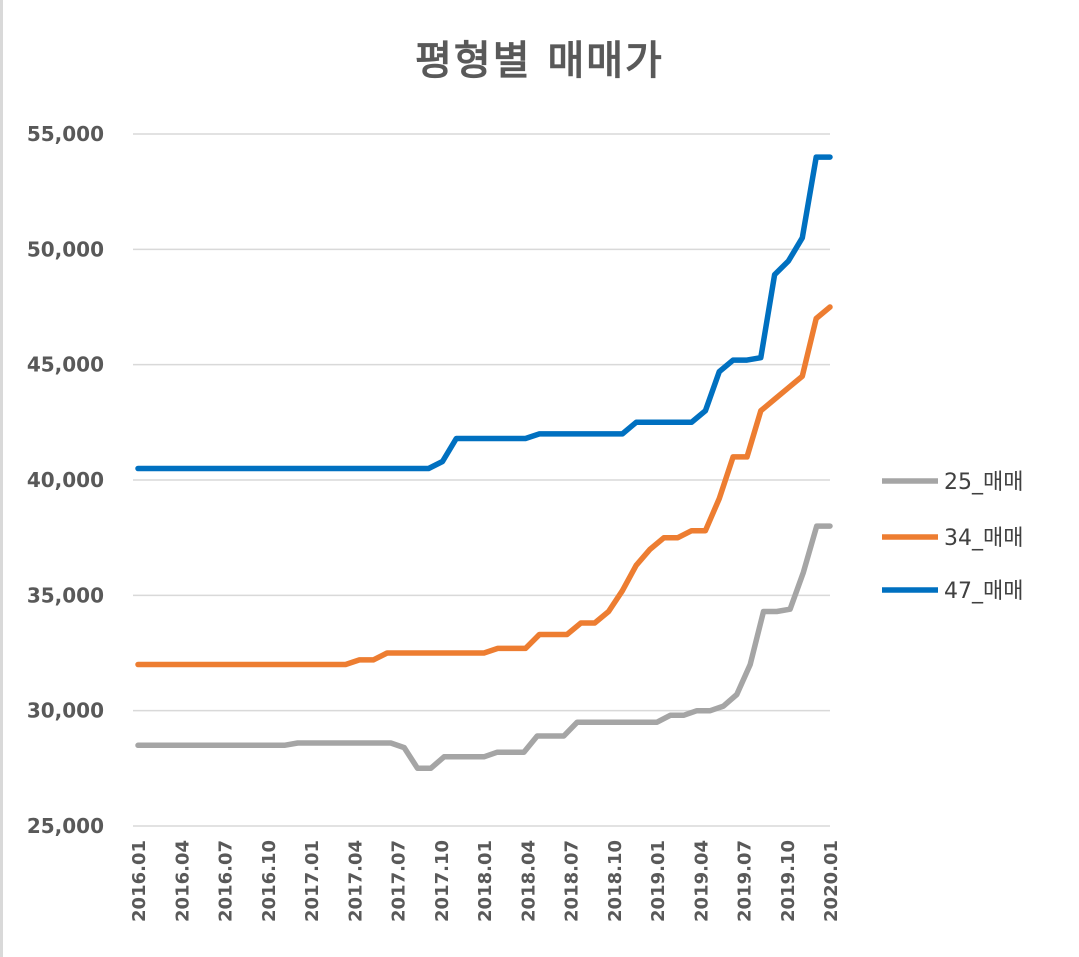 The width and height of the screenshot is (1079, 957). I want to click on x-tick-label: 2017.07, so click(399, 881).